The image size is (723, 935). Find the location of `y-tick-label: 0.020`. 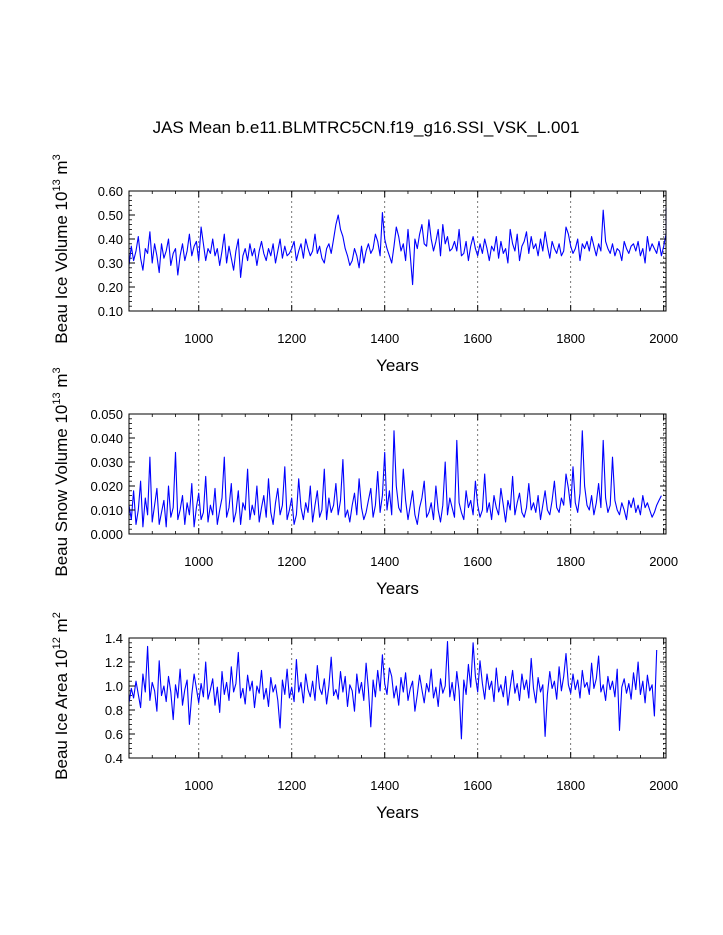

y-tick-label: 0.020 is located at coordinates (106, 486).